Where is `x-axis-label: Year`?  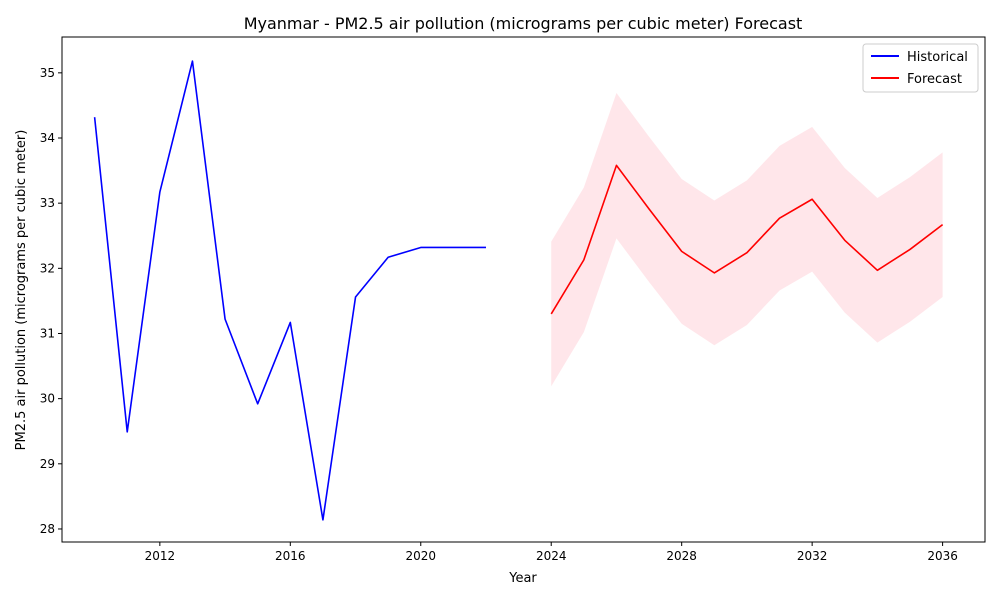 x-axis-label: Year is located at coordinates (522, 578).